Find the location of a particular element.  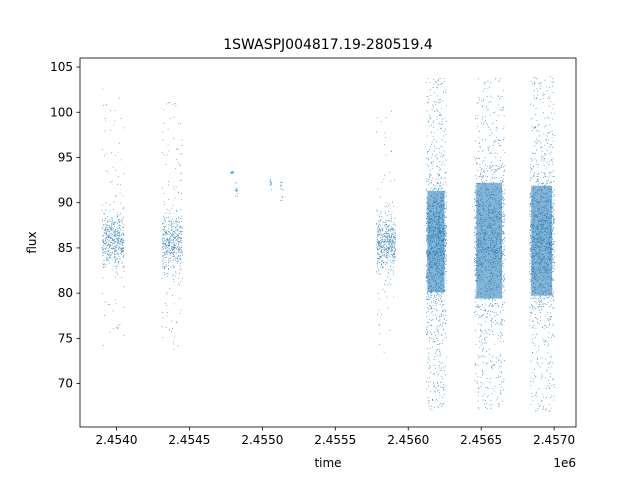

y-tick-label: 105 is located at coordinates (61, 67).